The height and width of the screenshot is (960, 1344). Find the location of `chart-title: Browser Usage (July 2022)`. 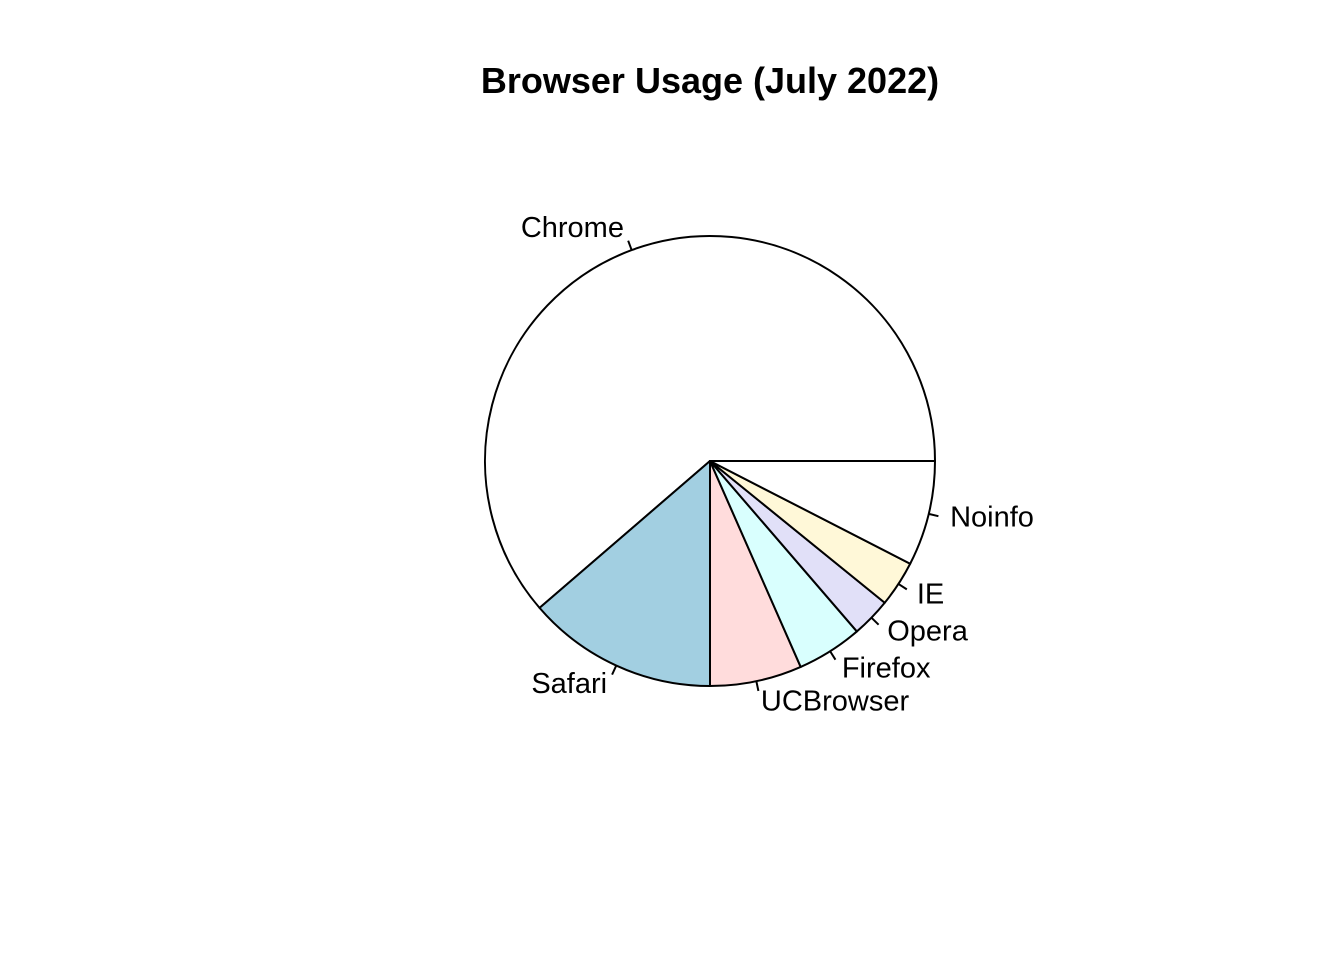

chart-title: Browser Usage (July 2022) is located at coordinates (710, 80).